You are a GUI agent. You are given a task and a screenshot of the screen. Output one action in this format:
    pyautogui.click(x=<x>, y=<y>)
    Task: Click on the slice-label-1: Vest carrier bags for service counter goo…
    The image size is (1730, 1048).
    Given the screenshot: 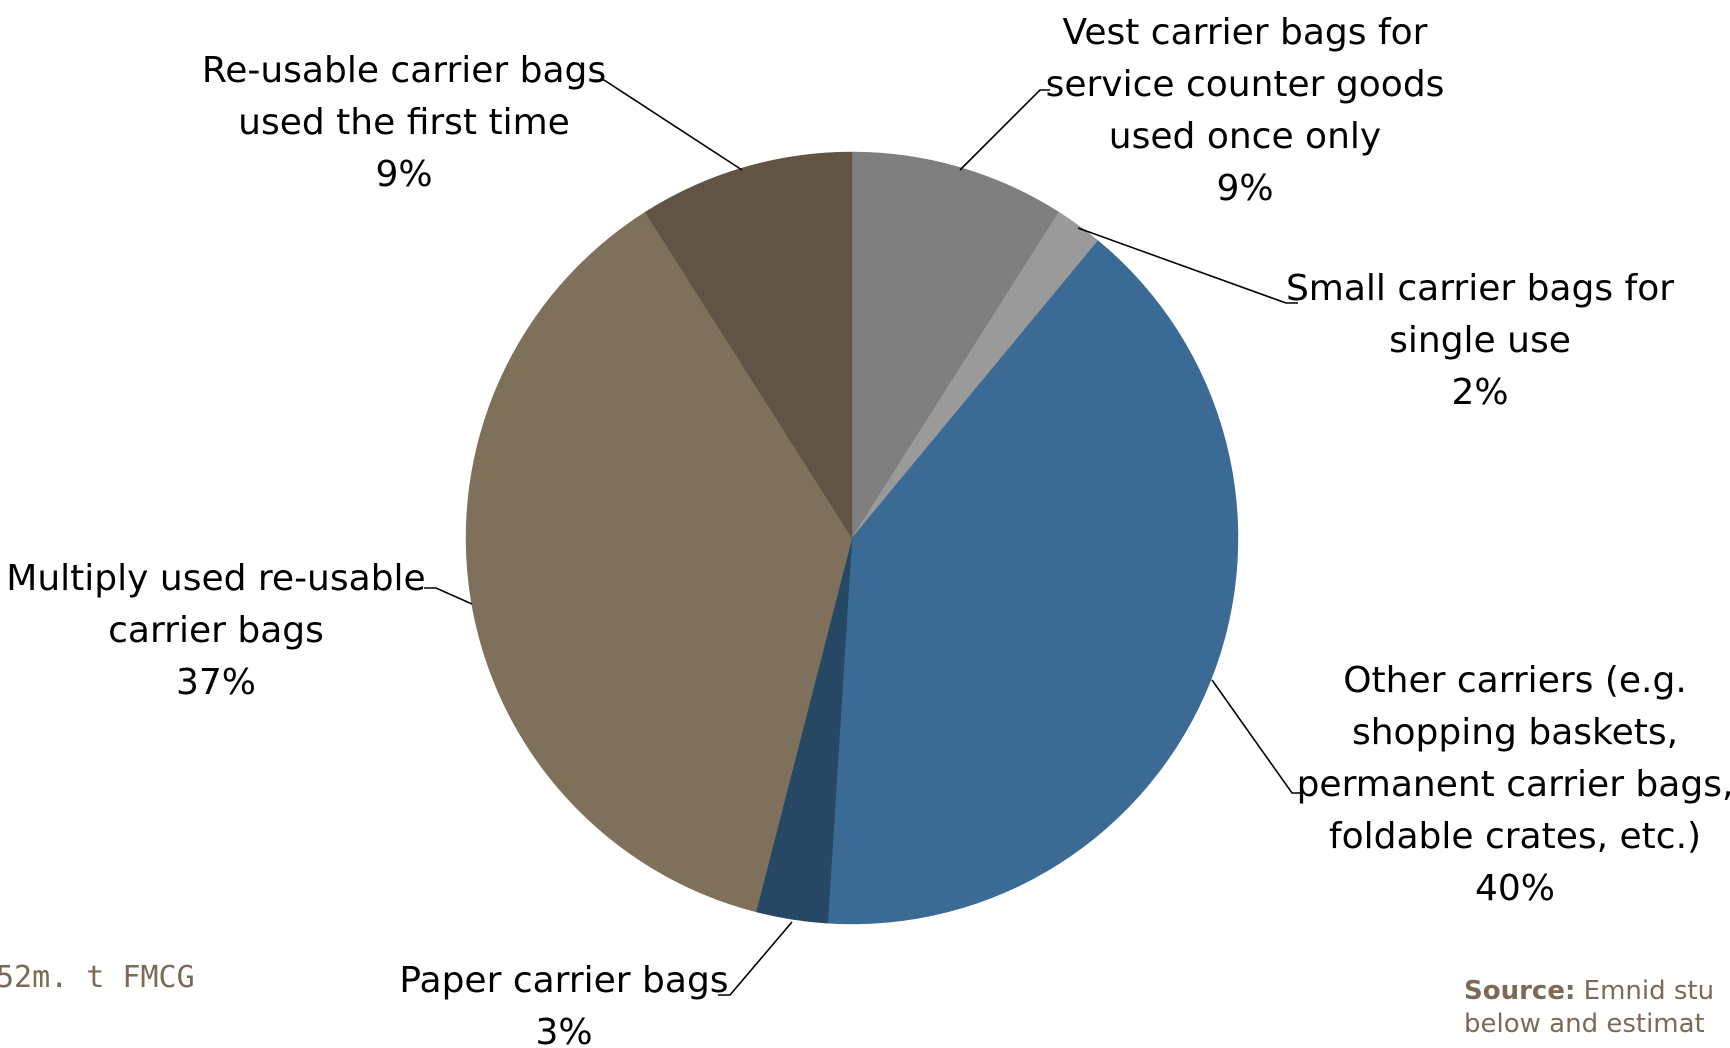 What is the action you would take?
    pyautogui.click(x=1245, y=110)
    